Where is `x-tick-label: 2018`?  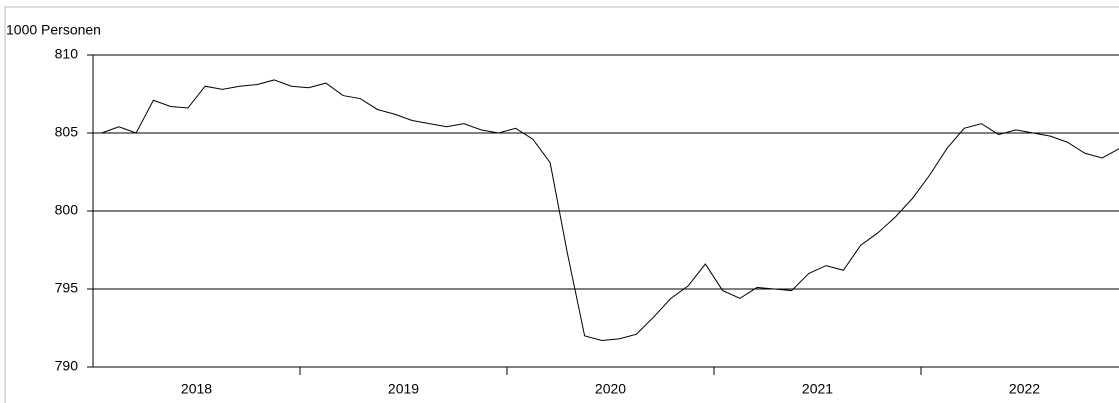 x-tick-label: 2018 is located at coordinates (196, 389).